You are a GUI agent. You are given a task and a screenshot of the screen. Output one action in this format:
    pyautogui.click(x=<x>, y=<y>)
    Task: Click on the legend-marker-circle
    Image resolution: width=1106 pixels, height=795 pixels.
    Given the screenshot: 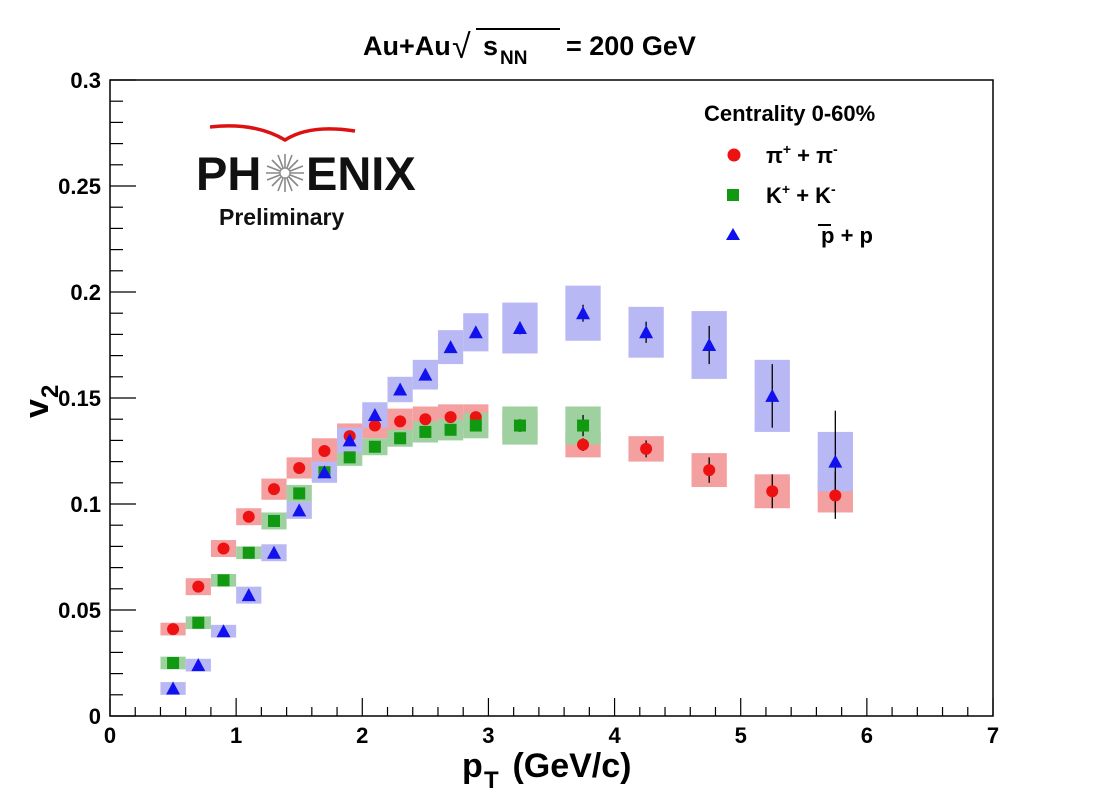 What is the action you would take?
    pyautogui.click(x=734, y=155)
    